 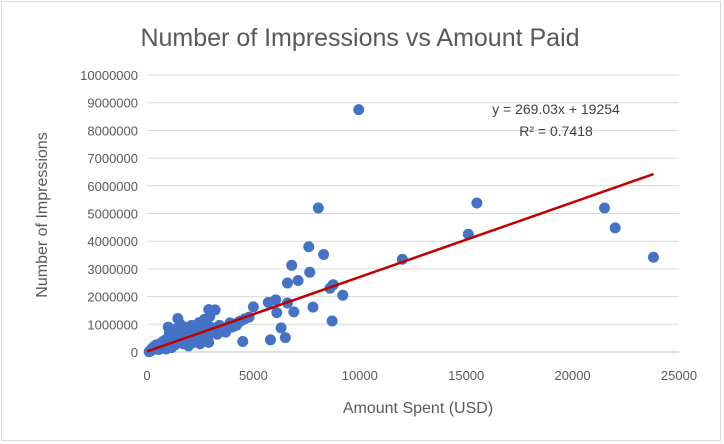 What do you see at coordinates (42, 214) in the screenshot?
I see `y-axis-title: Number of Impressions` at bounding box center [42, 214].